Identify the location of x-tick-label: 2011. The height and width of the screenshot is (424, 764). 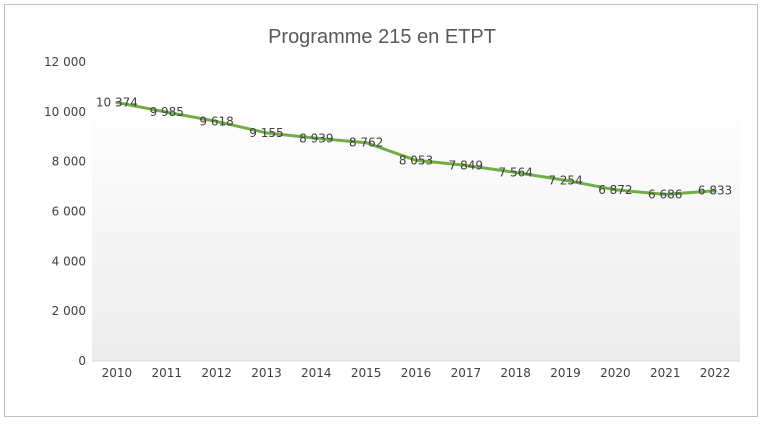
(166, 373).